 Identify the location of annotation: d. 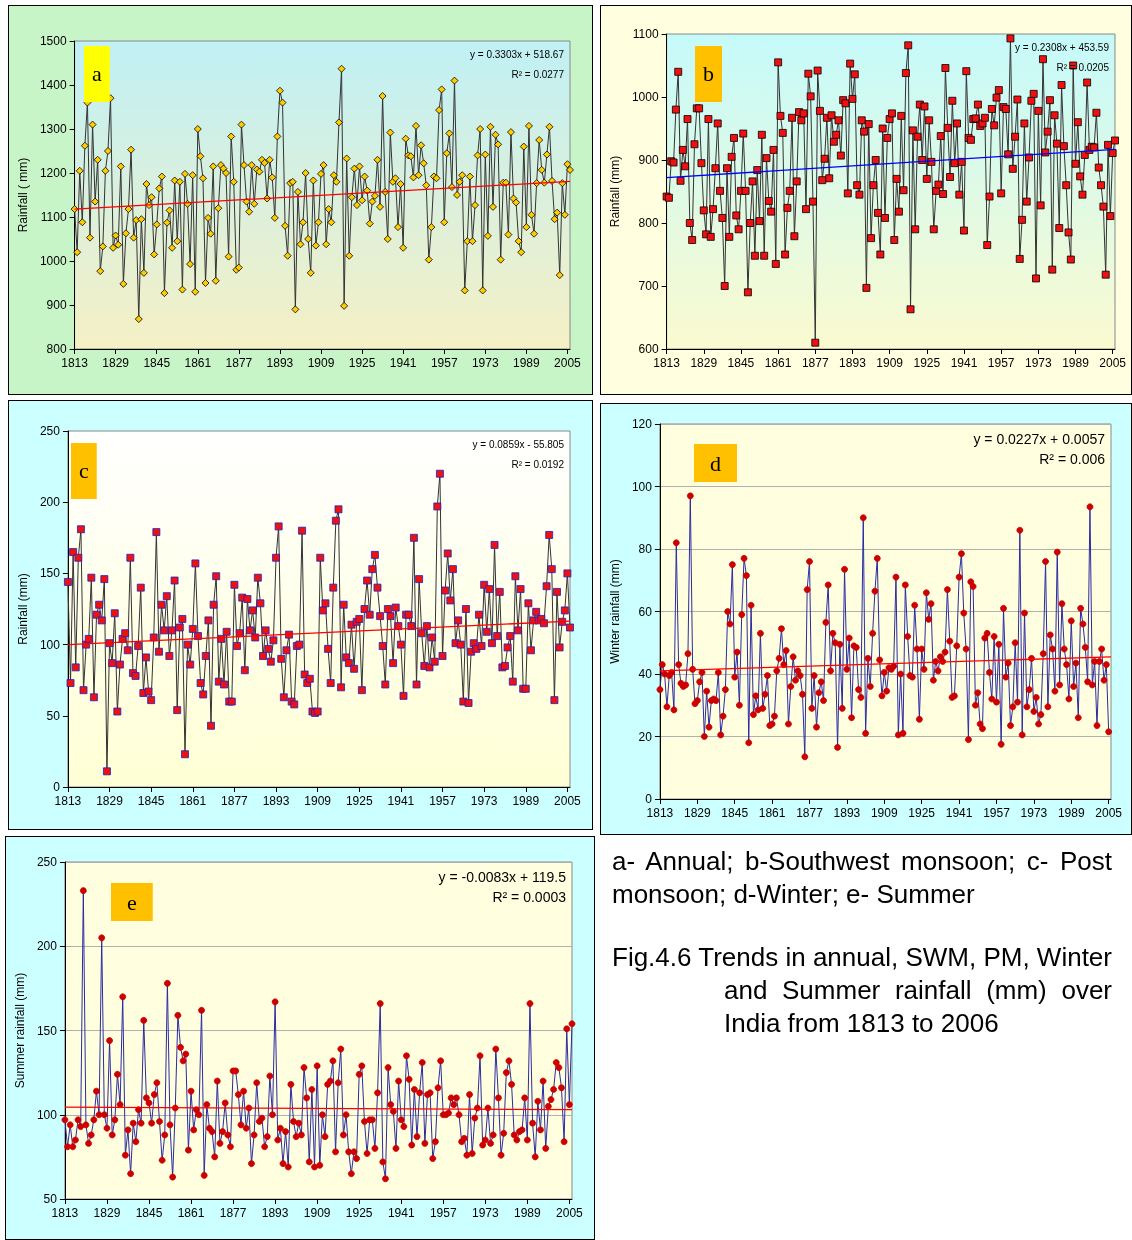
(715, 463).